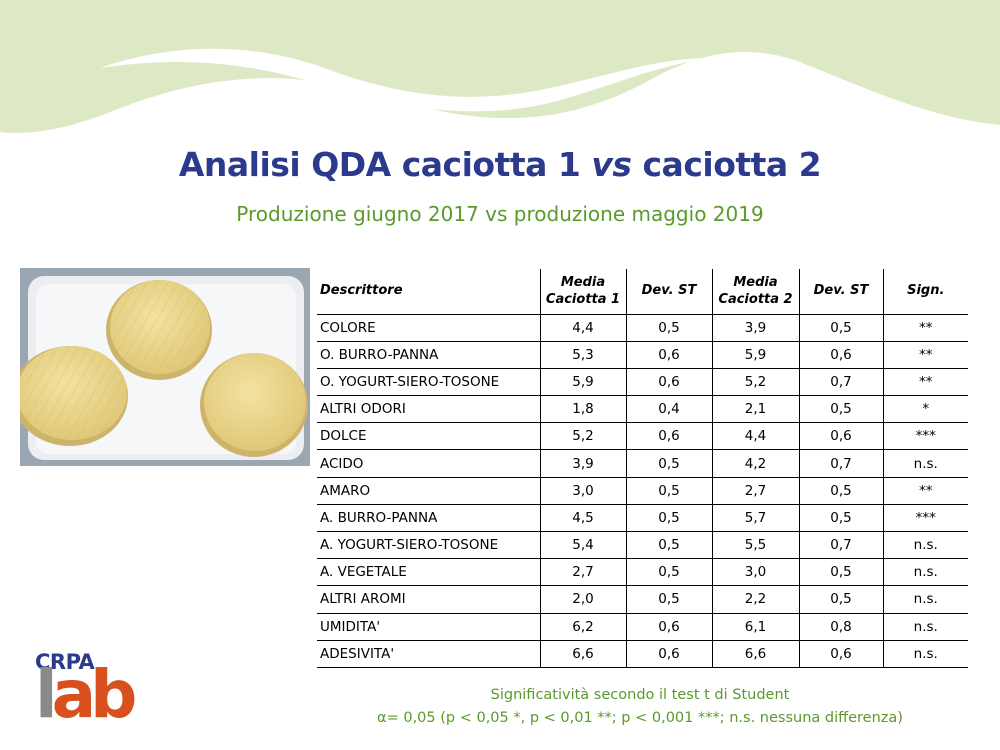 This screenshot has height=750, width=1000. What do you see at coordinates (583, 518) in the screenshot?
I see `cell-media-1: 4,5` at bounding box center [583, 518].